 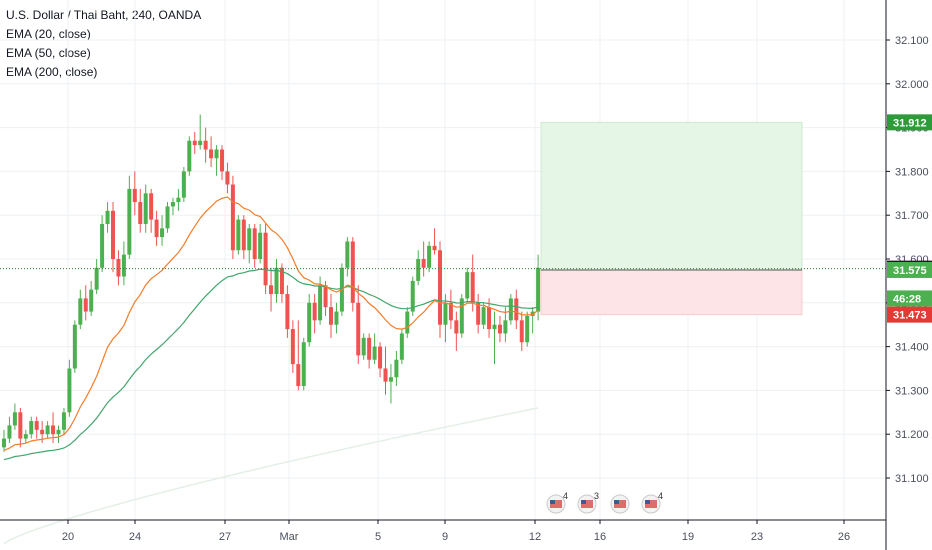 What do you see at coordinates (271, 476) in the screenshot?
I see `ema200-path` at bounding box center [271, 476].